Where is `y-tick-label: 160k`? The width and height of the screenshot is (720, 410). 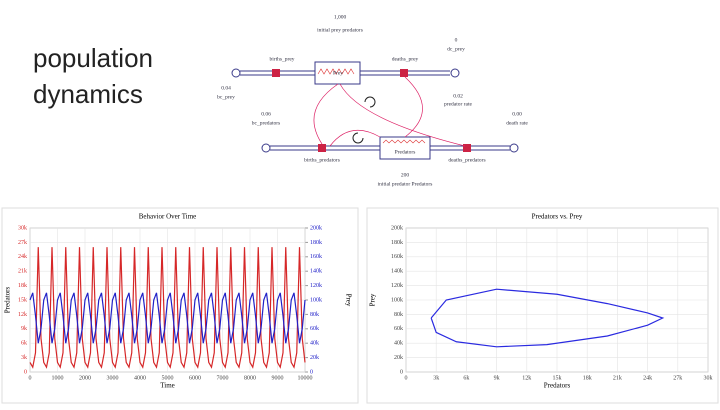
y-tick-label: 160k is located at coordinates (397, 257).